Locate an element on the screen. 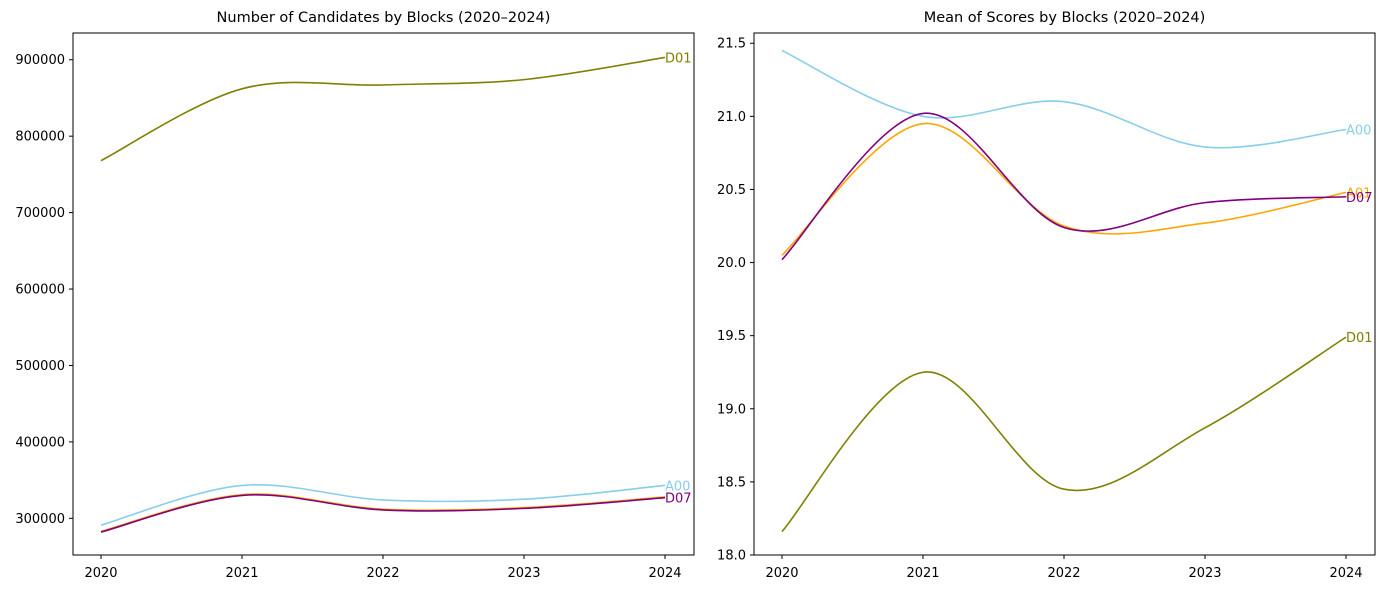 This screenshot has width=1384, height=589. y-tick-label: 19.0 is located at coordinates (731, 409).